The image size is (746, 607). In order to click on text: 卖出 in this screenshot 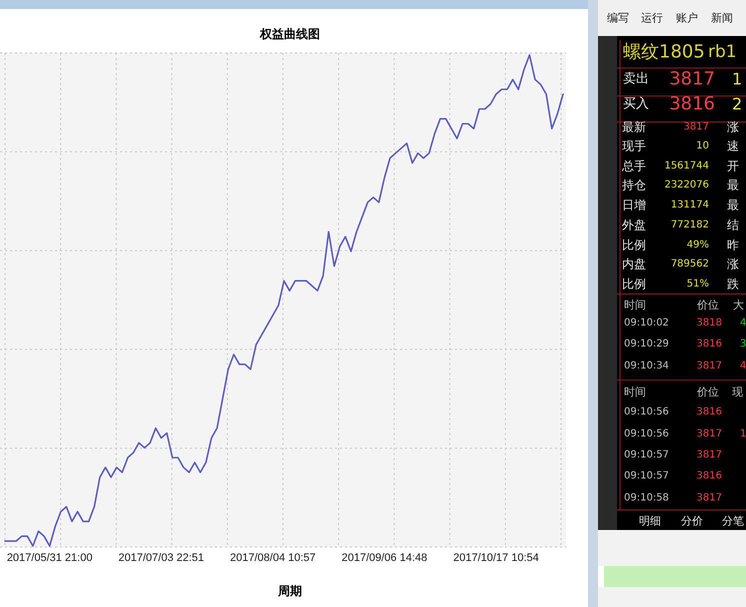, I will do `click(636, 79)`.